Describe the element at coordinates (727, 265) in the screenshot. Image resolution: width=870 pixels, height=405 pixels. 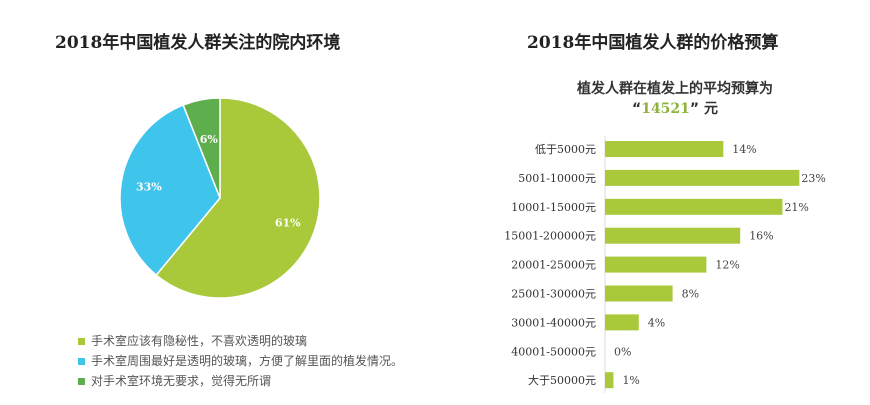
I see `bar-value-label: 12%` at that location.